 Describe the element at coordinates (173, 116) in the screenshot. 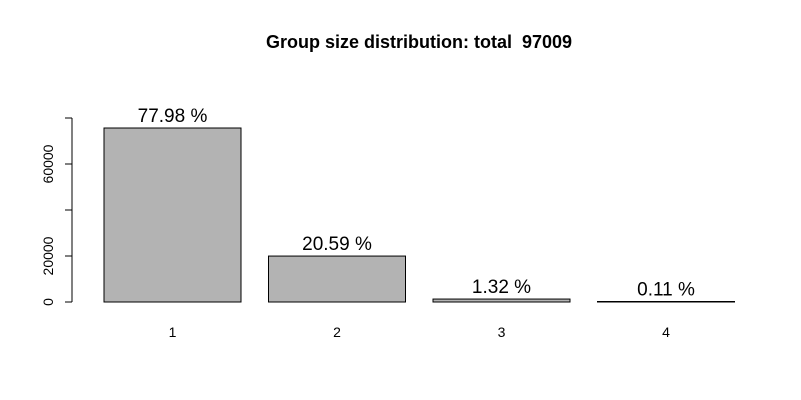

I see `bar-value-label: 77.98 %` at that location.